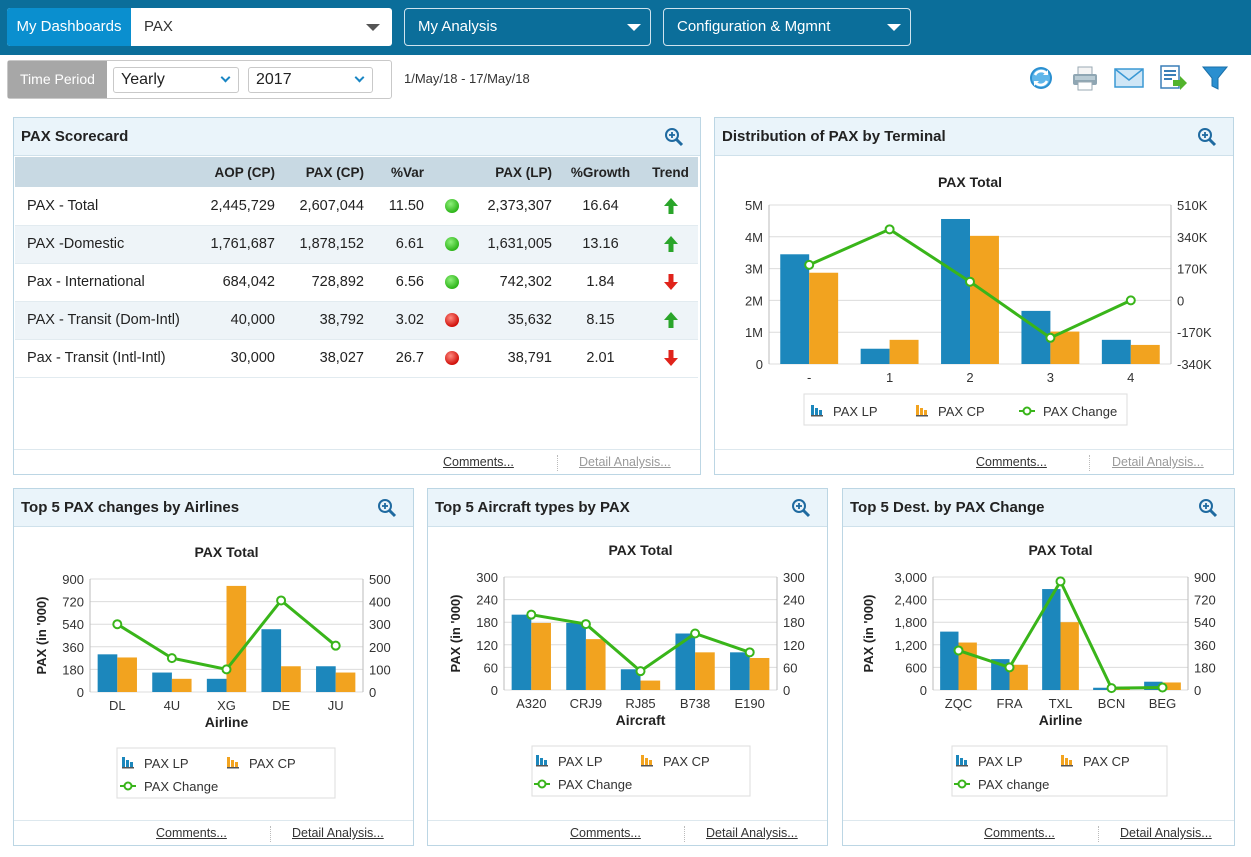 The height and width of the screenshot is (857, 1251). I want to click on dashboard-selected-value: PAX, so click(158, 26).